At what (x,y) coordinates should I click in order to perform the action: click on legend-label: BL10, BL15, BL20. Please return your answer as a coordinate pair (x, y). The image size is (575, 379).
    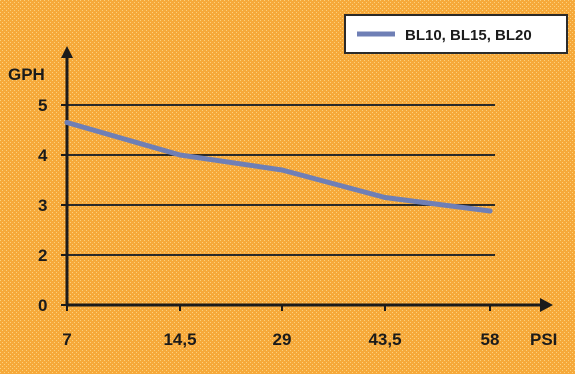
    Looking at the image, I should click on (468, 35).